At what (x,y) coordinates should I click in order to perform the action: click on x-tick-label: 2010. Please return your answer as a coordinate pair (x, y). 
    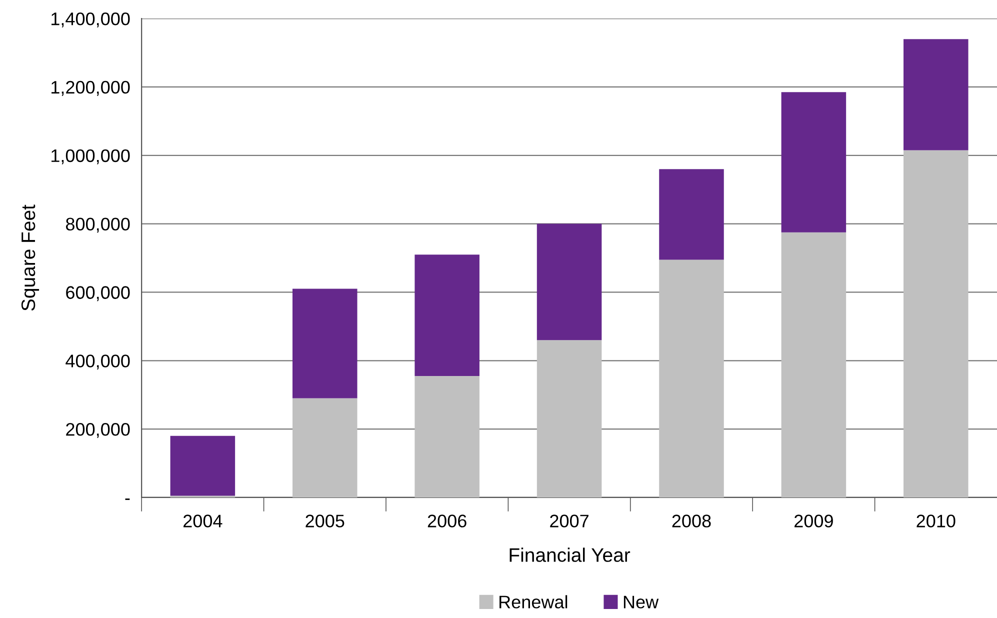
    Looking at the image, I should click on (936, 521).